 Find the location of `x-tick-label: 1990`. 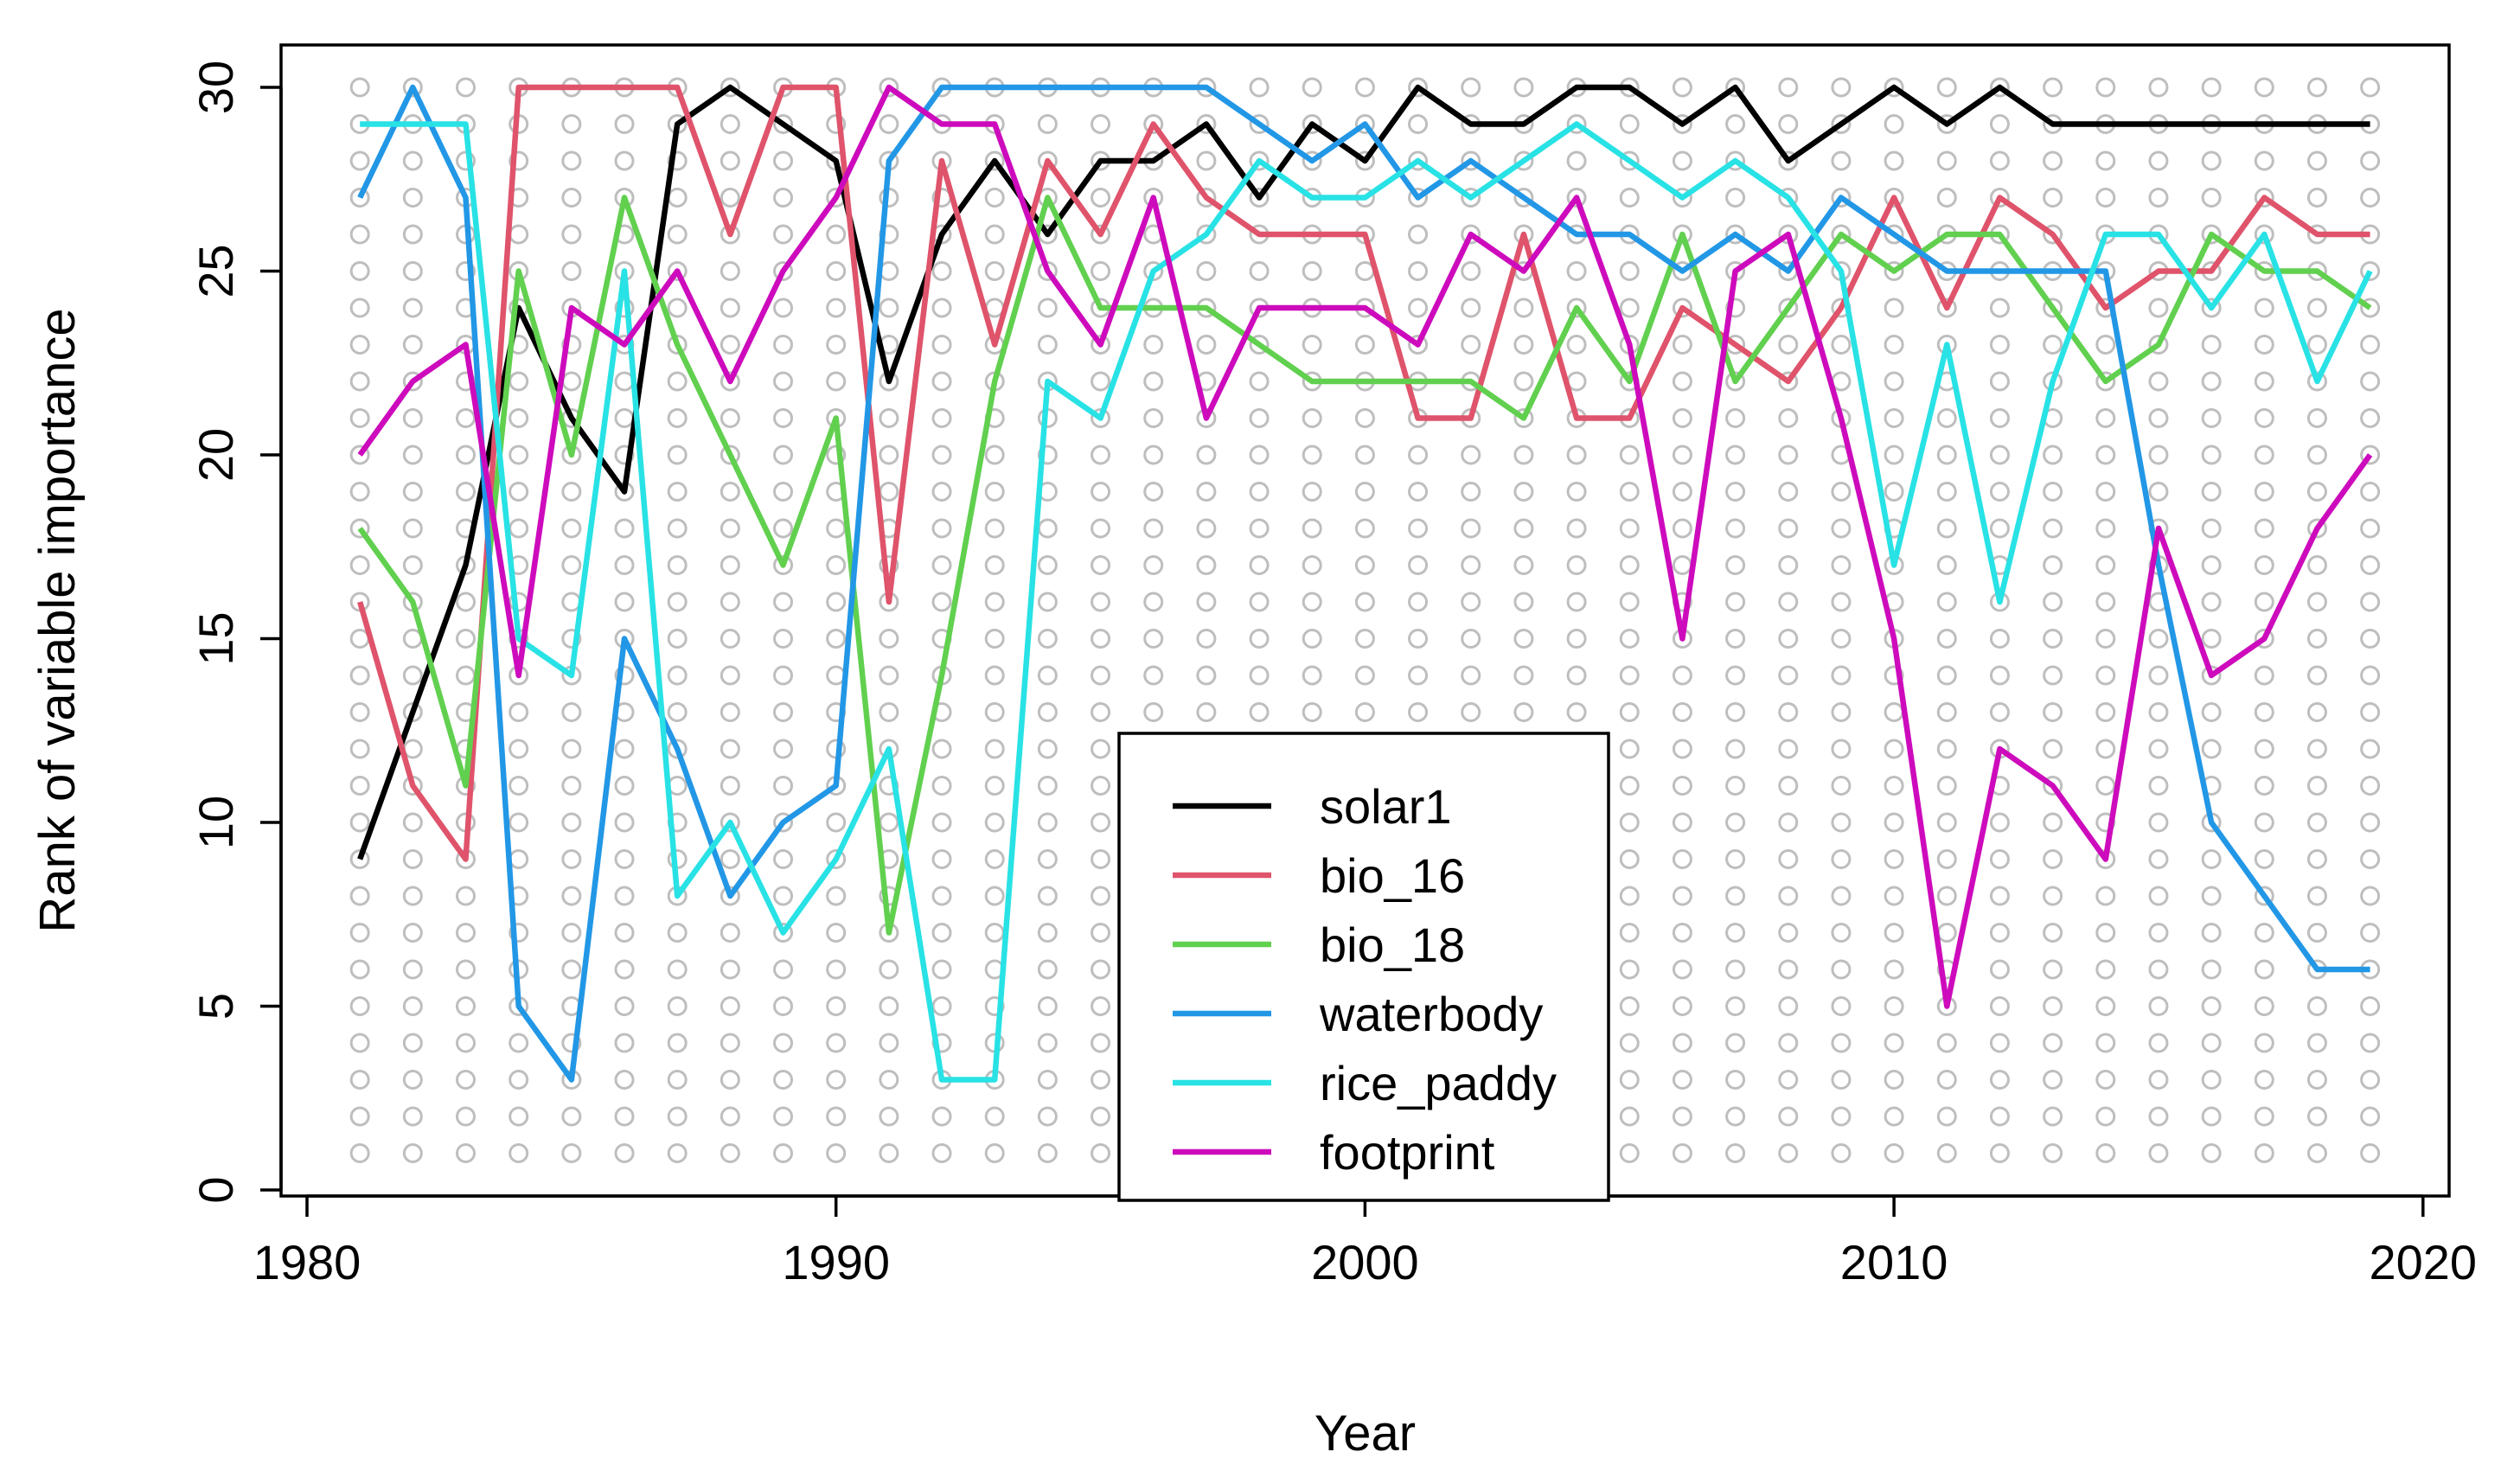

x-tick-label: 1990 is located at coordinates (836, 1262).